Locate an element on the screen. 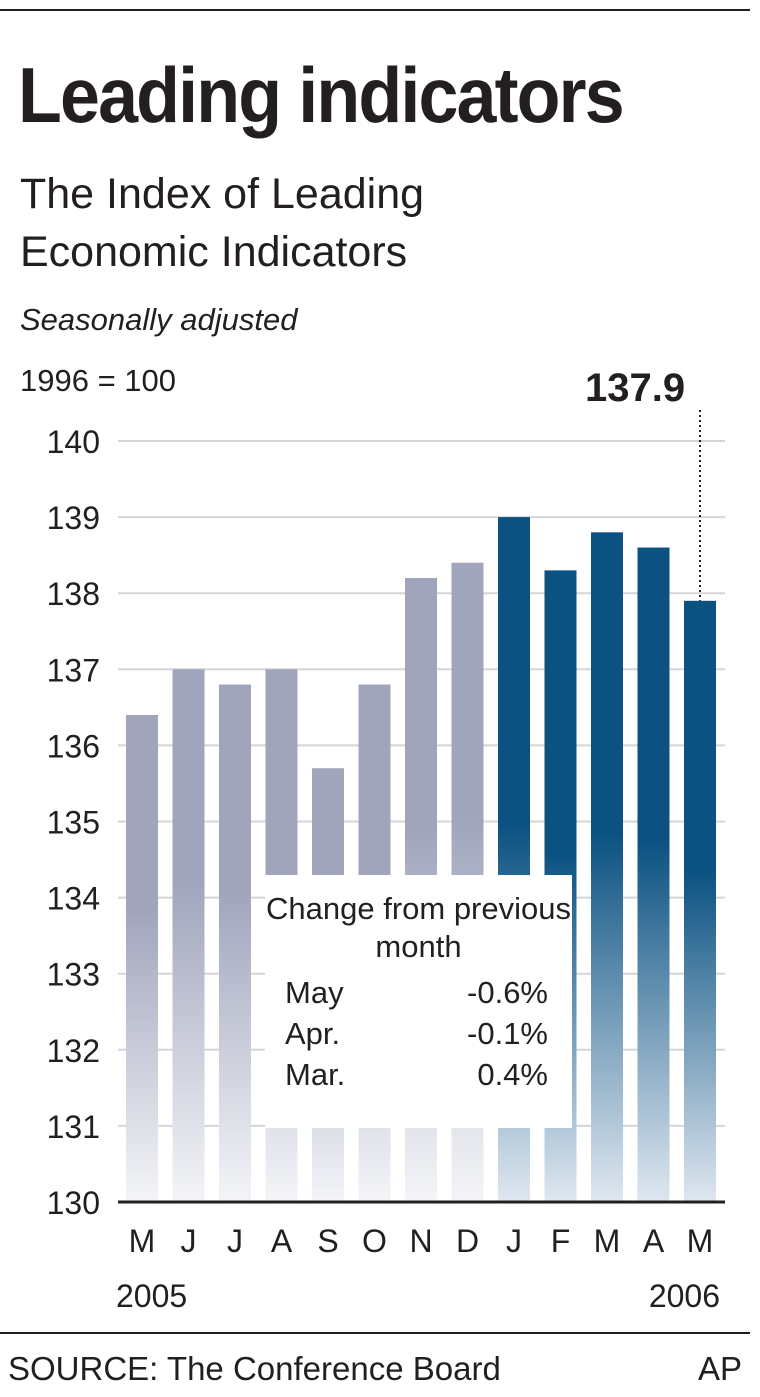  y-tick-label: 139 is located at coordinates (73, 518).